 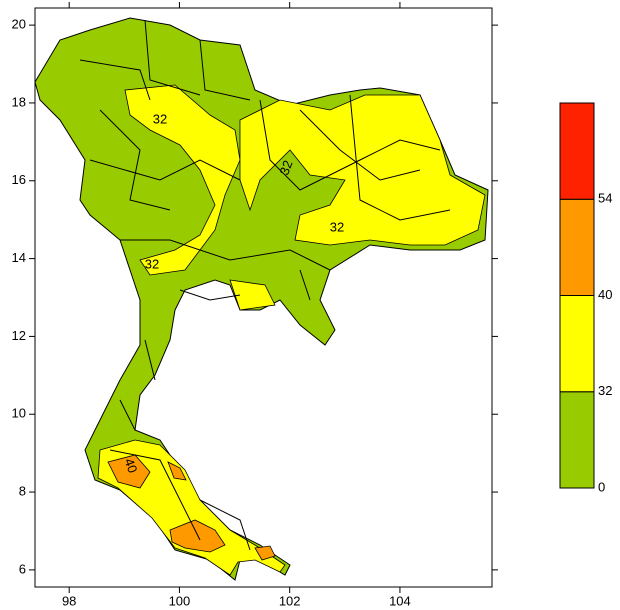 What do you see at coordinates (22, 490) in the screenshot?
I see `y-tick-label: 8` at bounding box center [22, 490].